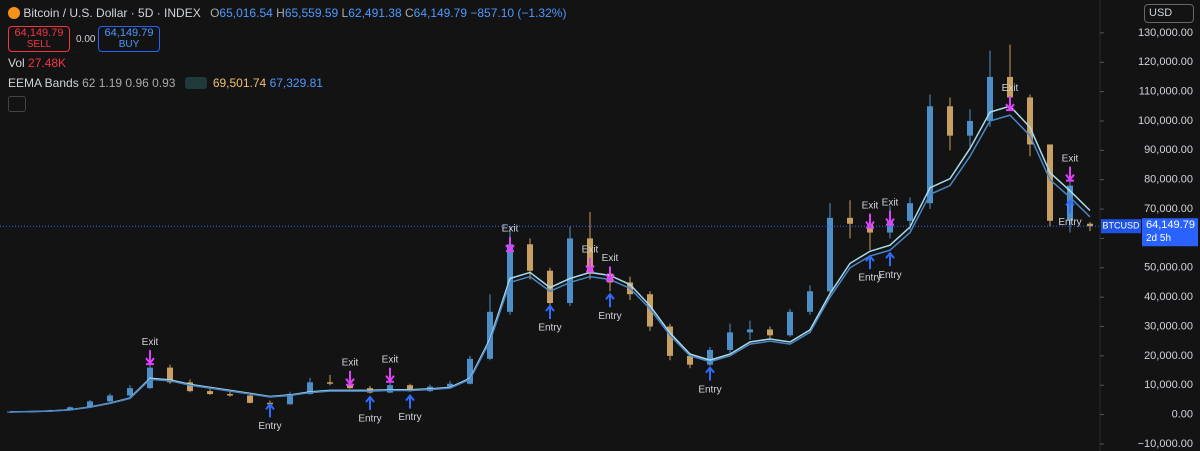 This screenshot has width=1200, height=451. What do you see at coordinates (16, 63) in the screenshot?
I see `volume-label: Vol` at bounding box center [16, 63].